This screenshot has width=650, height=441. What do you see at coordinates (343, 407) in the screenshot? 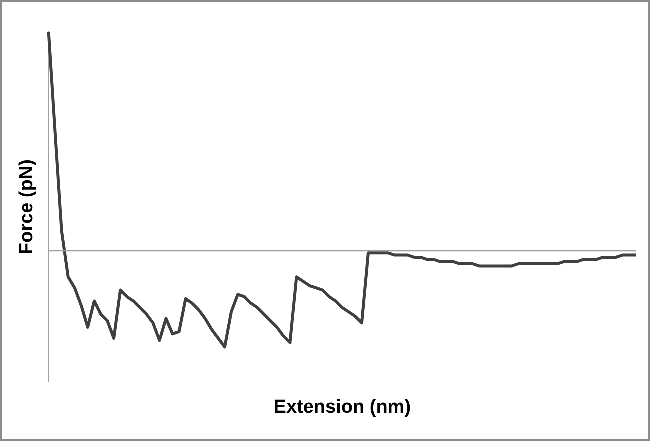
I see `x-axis-title: Extension (nm)` at bounding box center [343, 407].